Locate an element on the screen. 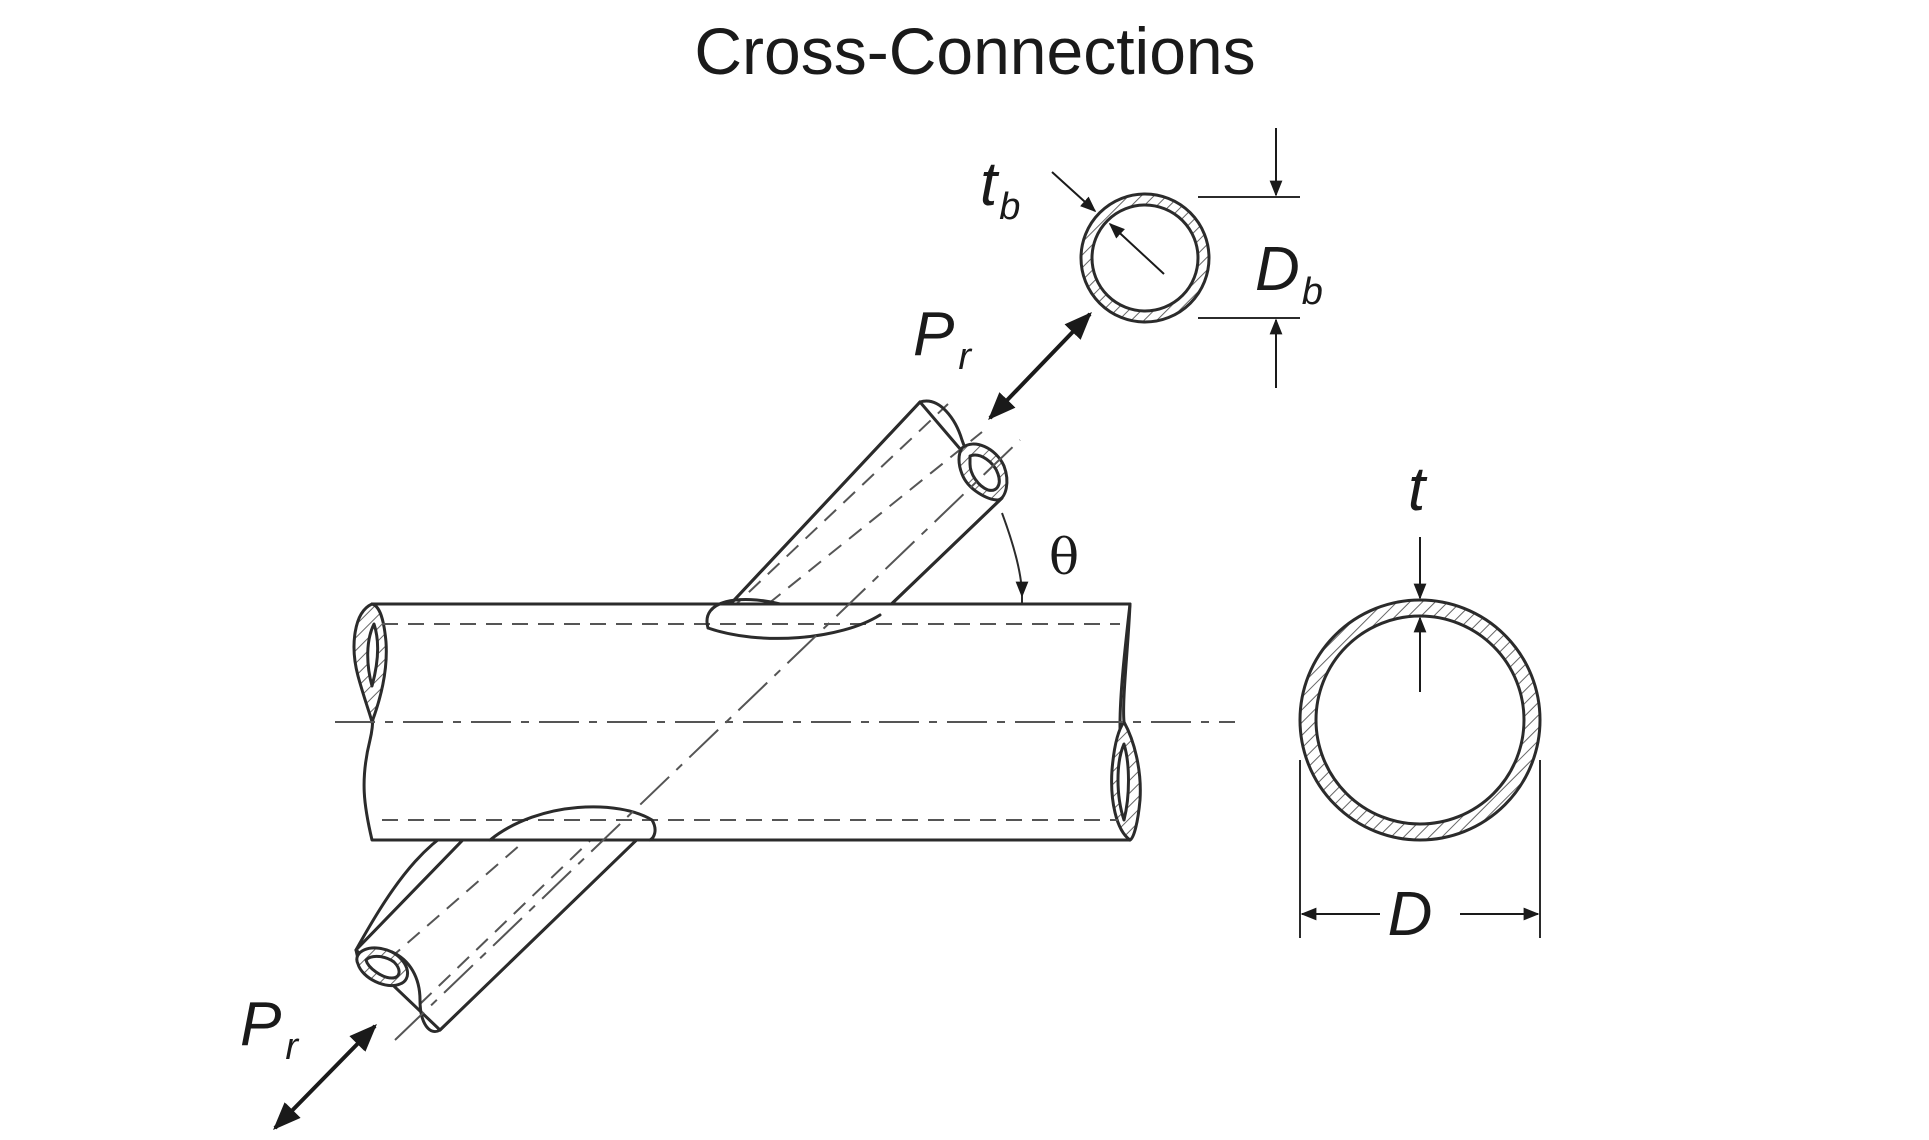 This screenshot has width=1929, height=1140. upper-load-arrow is located at coordinates (1040, 366).